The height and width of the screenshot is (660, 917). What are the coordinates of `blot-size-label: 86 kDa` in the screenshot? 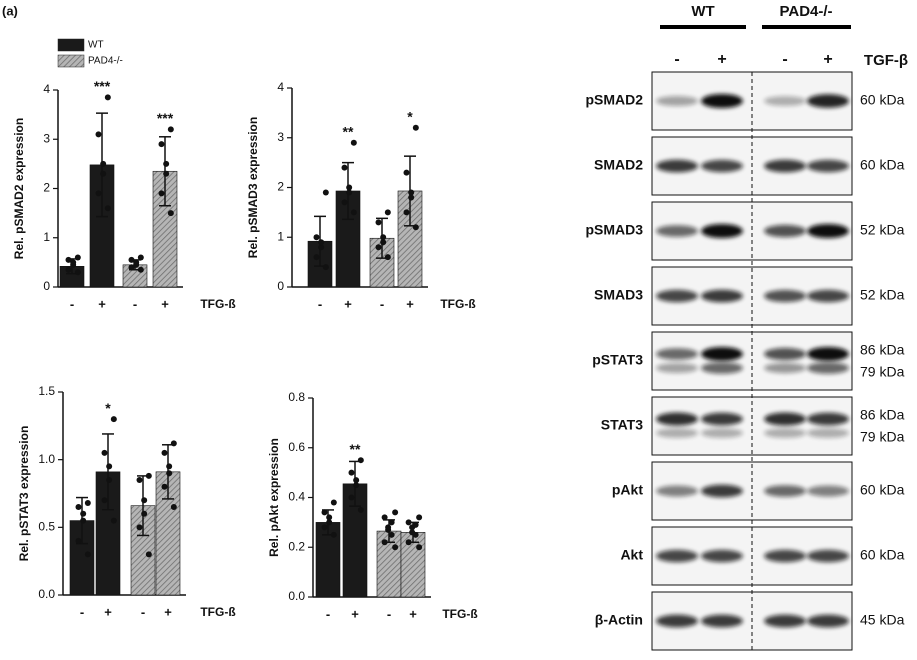 It's located at (882, 415).